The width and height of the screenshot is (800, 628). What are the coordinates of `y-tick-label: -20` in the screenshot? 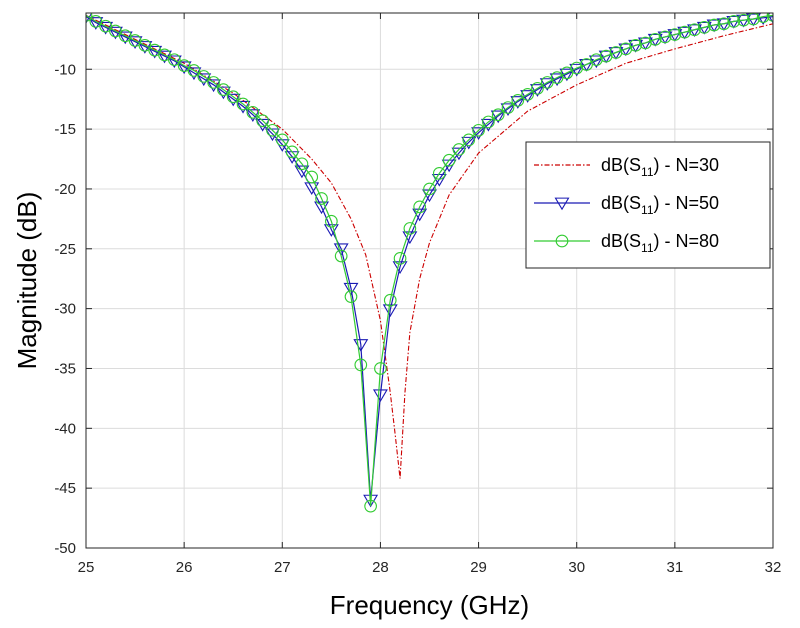 It's located at (65, 189).